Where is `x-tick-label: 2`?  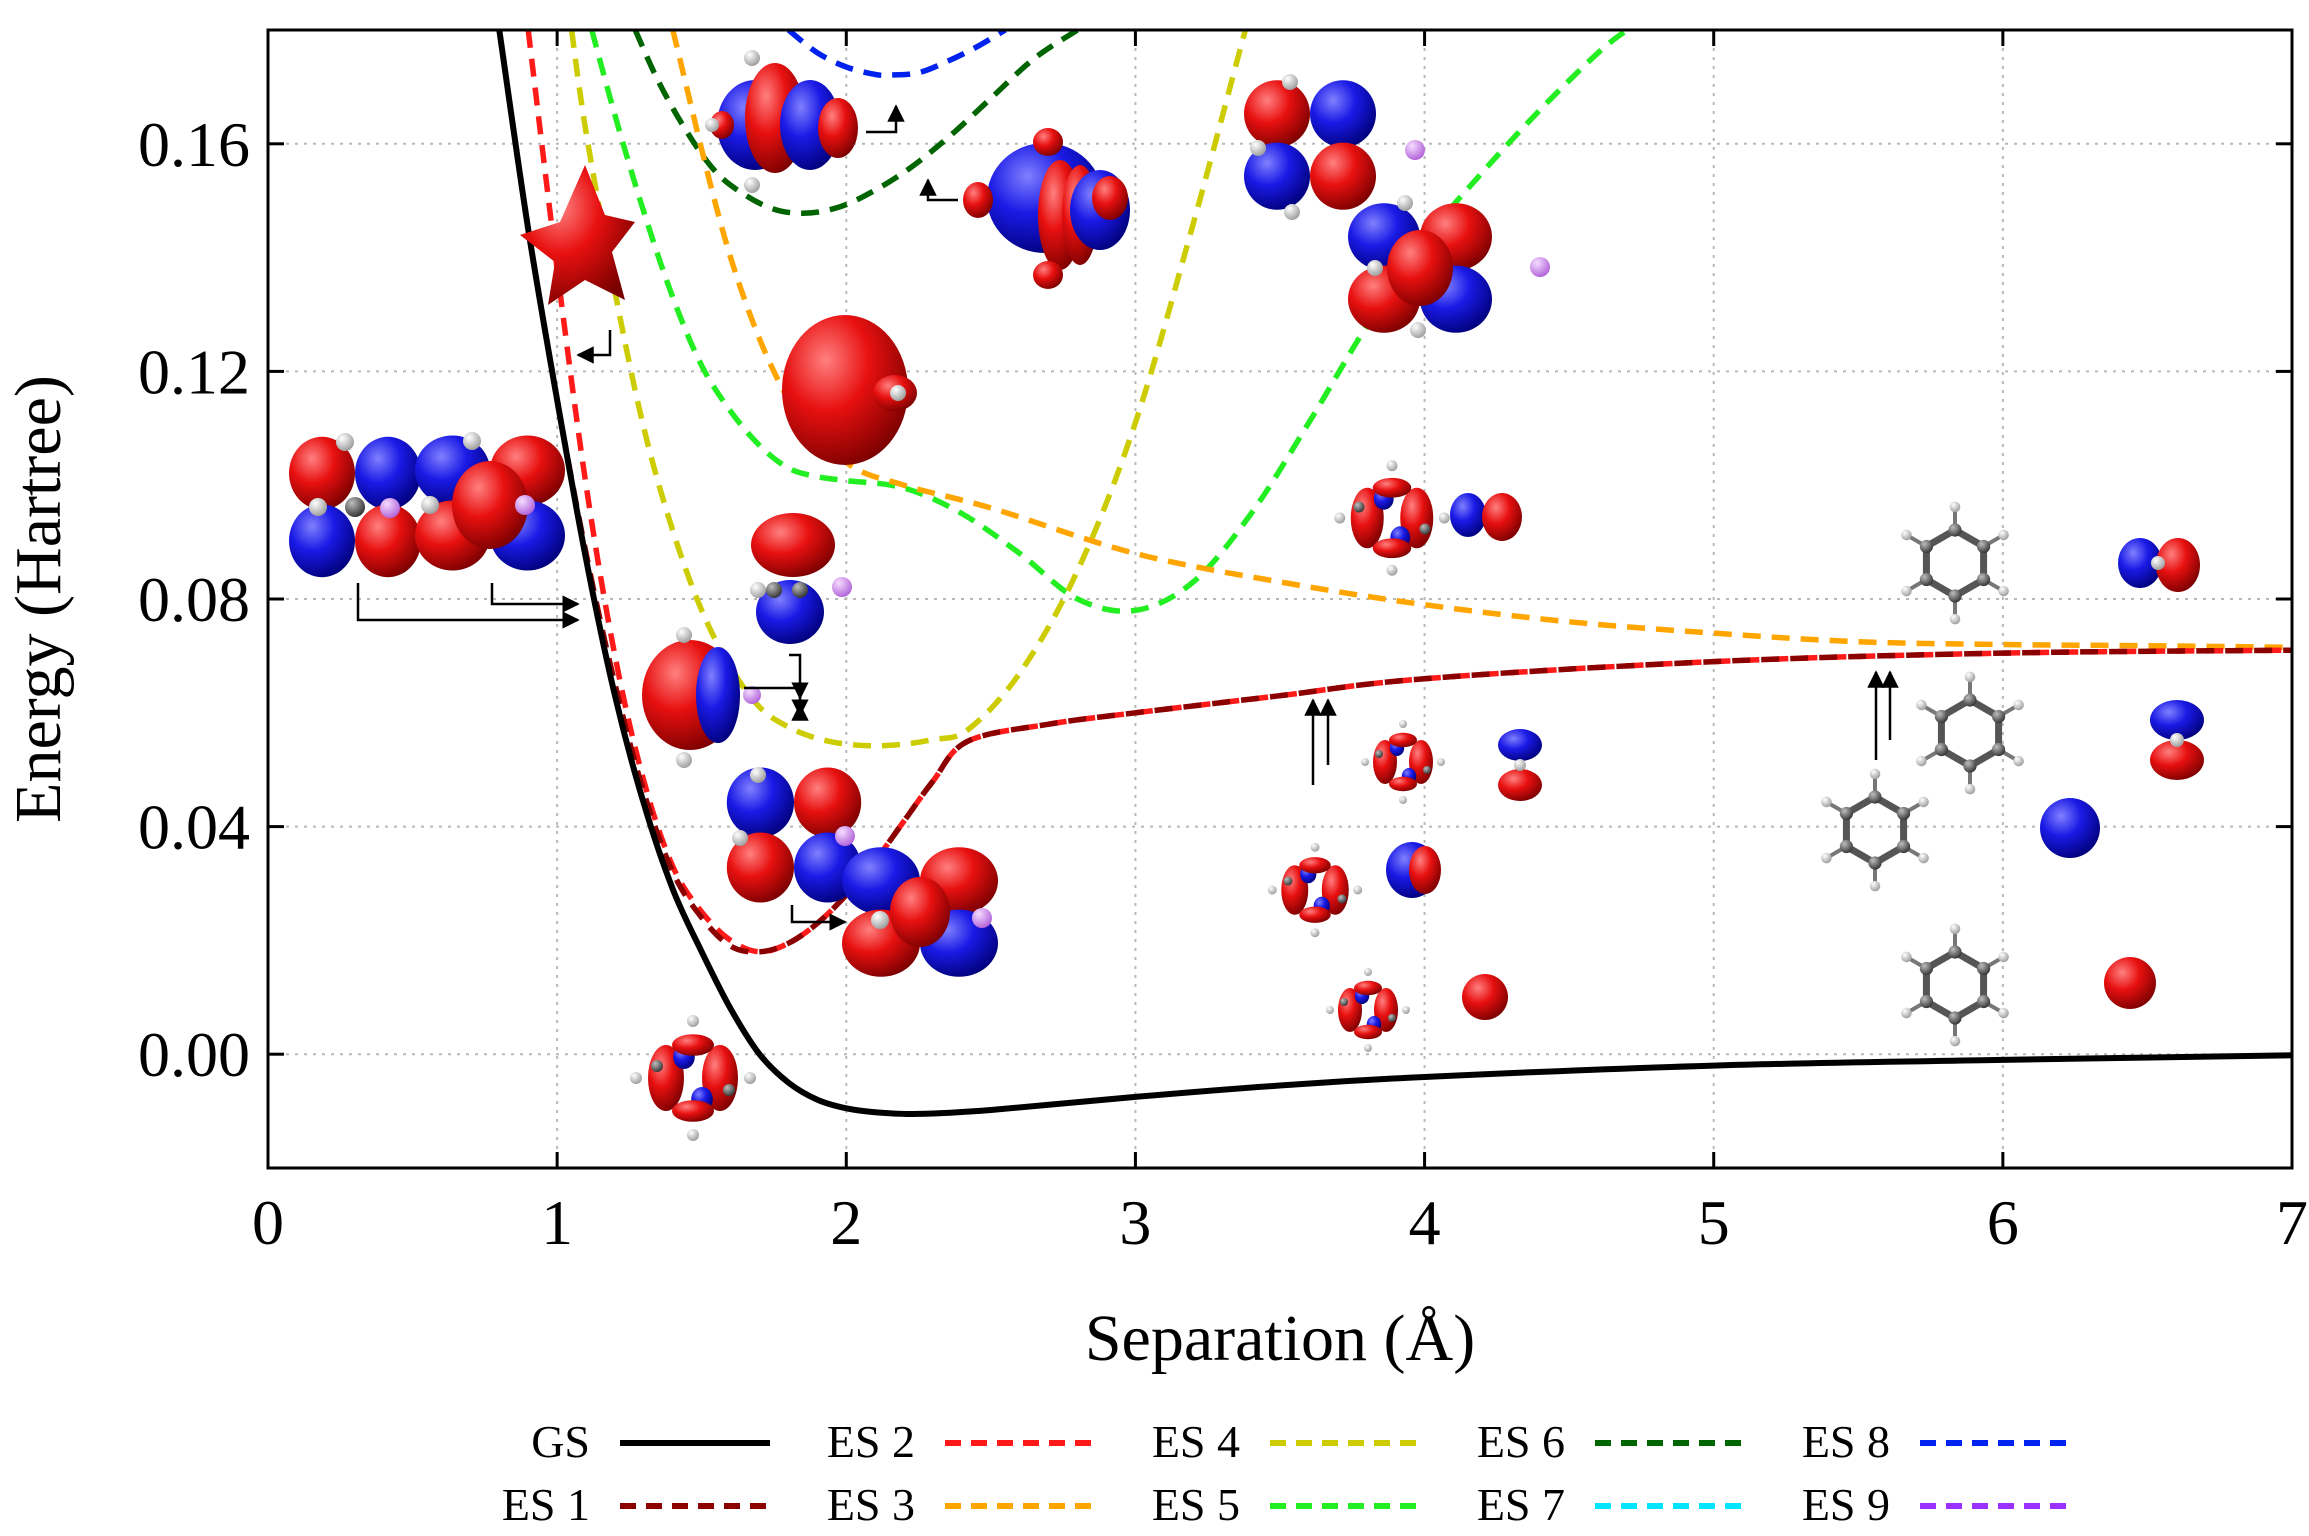 x-tick-label: 2 is located at coordinates (846, 1222).